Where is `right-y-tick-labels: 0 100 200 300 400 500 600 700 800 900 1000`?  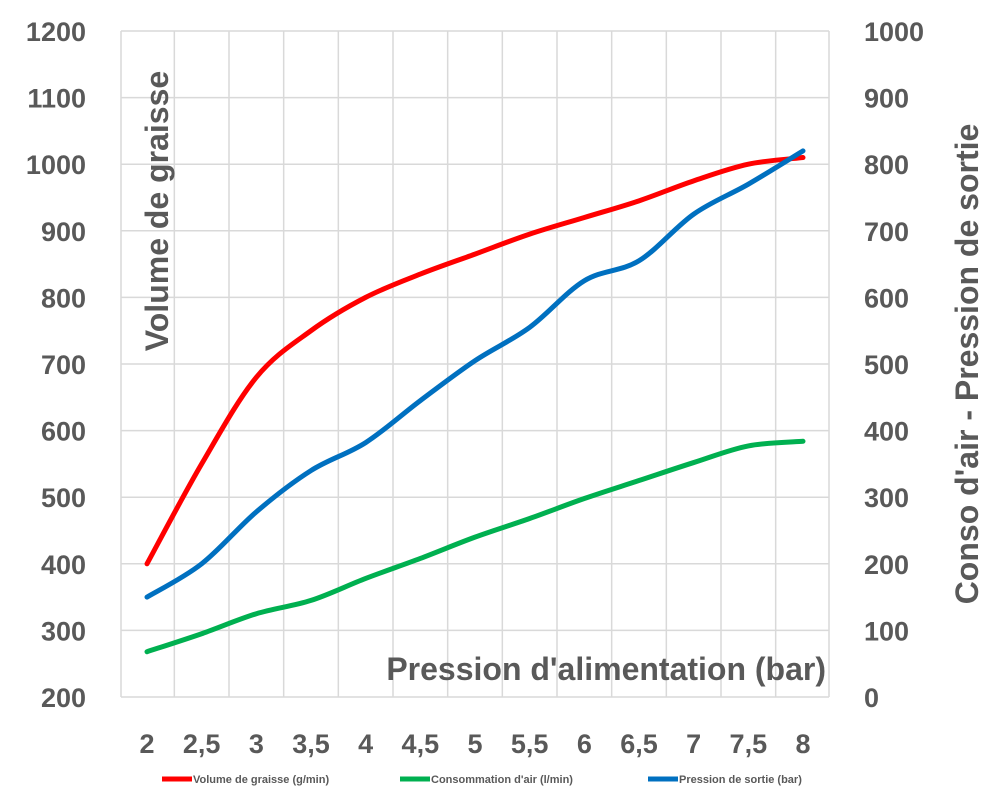 right-y-tick-labels: 0 100 200 300 400 500 600 700 800 900 1000 is located at coordinates (894, 365).